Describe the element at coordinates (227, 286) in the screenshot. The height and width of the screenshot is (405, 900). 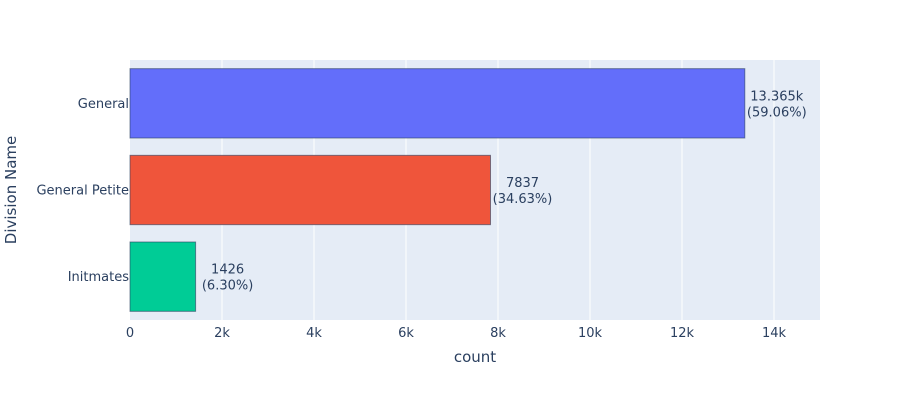
I see `bar-percent-label: (6.30%)` at that location.